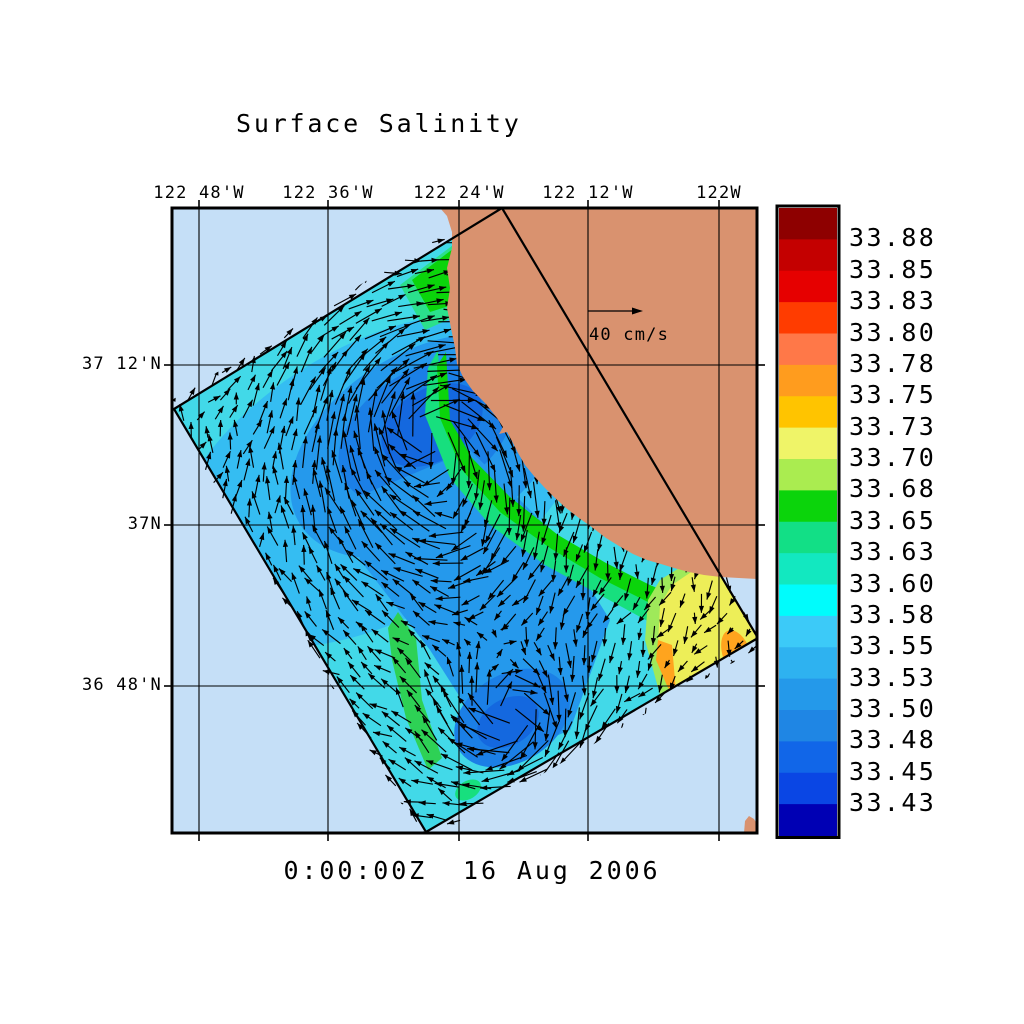 The height and width of the screenshot is (1024, 1024). I want to click on axis-label-top: 122W, so click(719, 193).